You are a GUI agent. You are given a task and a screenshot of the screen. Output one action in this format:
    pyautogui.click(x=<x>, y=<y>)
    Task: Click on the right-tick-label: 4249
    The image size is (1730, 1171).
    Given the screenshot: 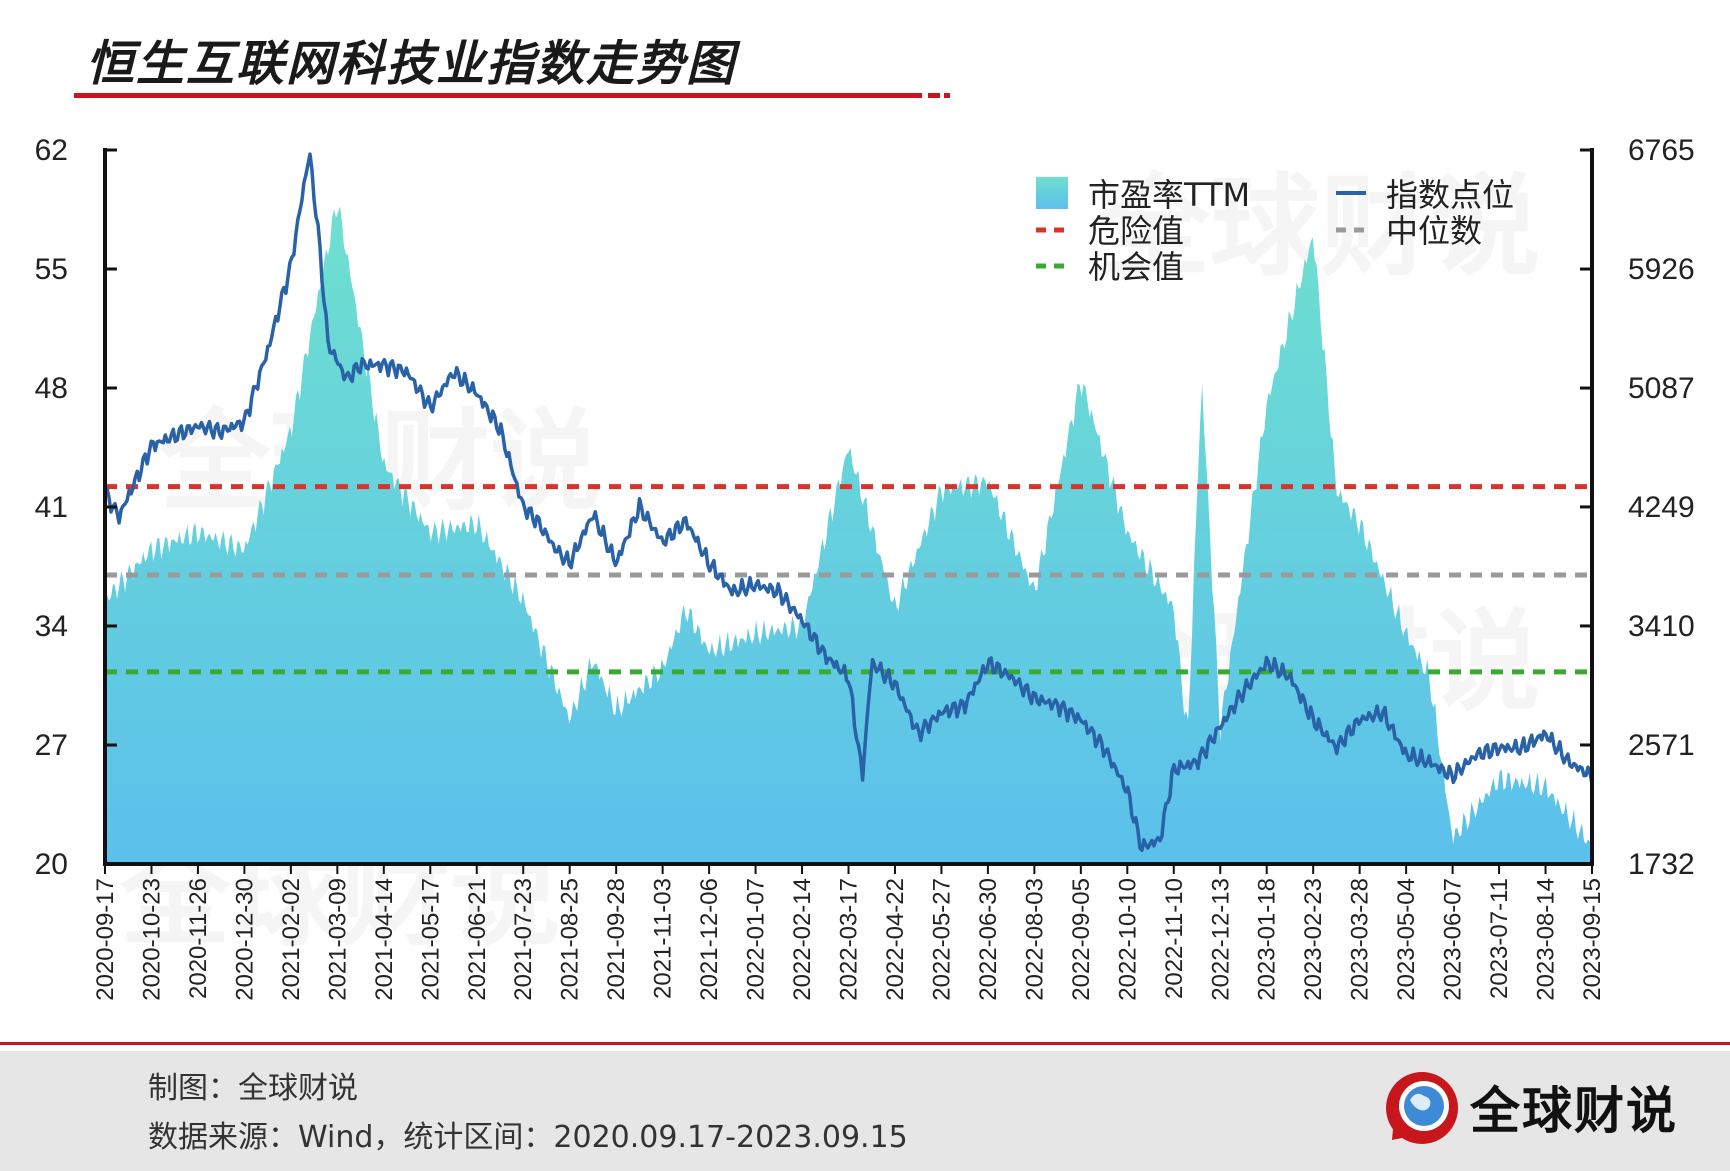 What is the action you would take?
    pyautogui.click(x=1661, y=507)
    